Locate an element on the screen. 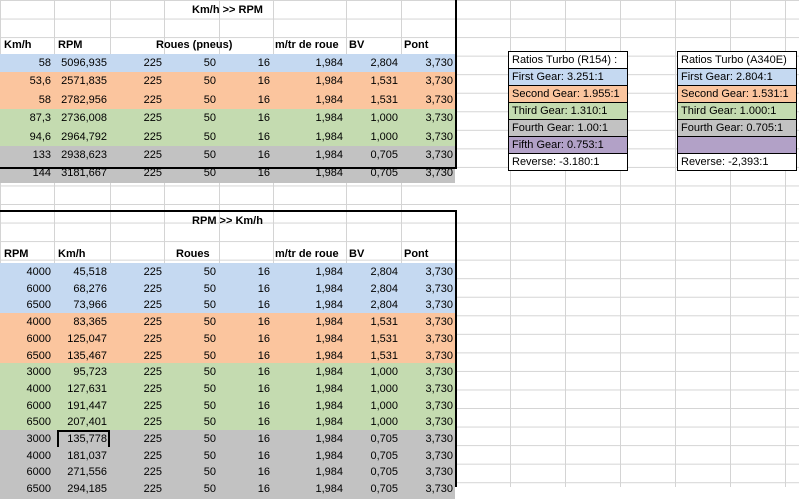 This screenshot has width=799, height=499. table-cell: 133 is located at coordinates (41, 155).